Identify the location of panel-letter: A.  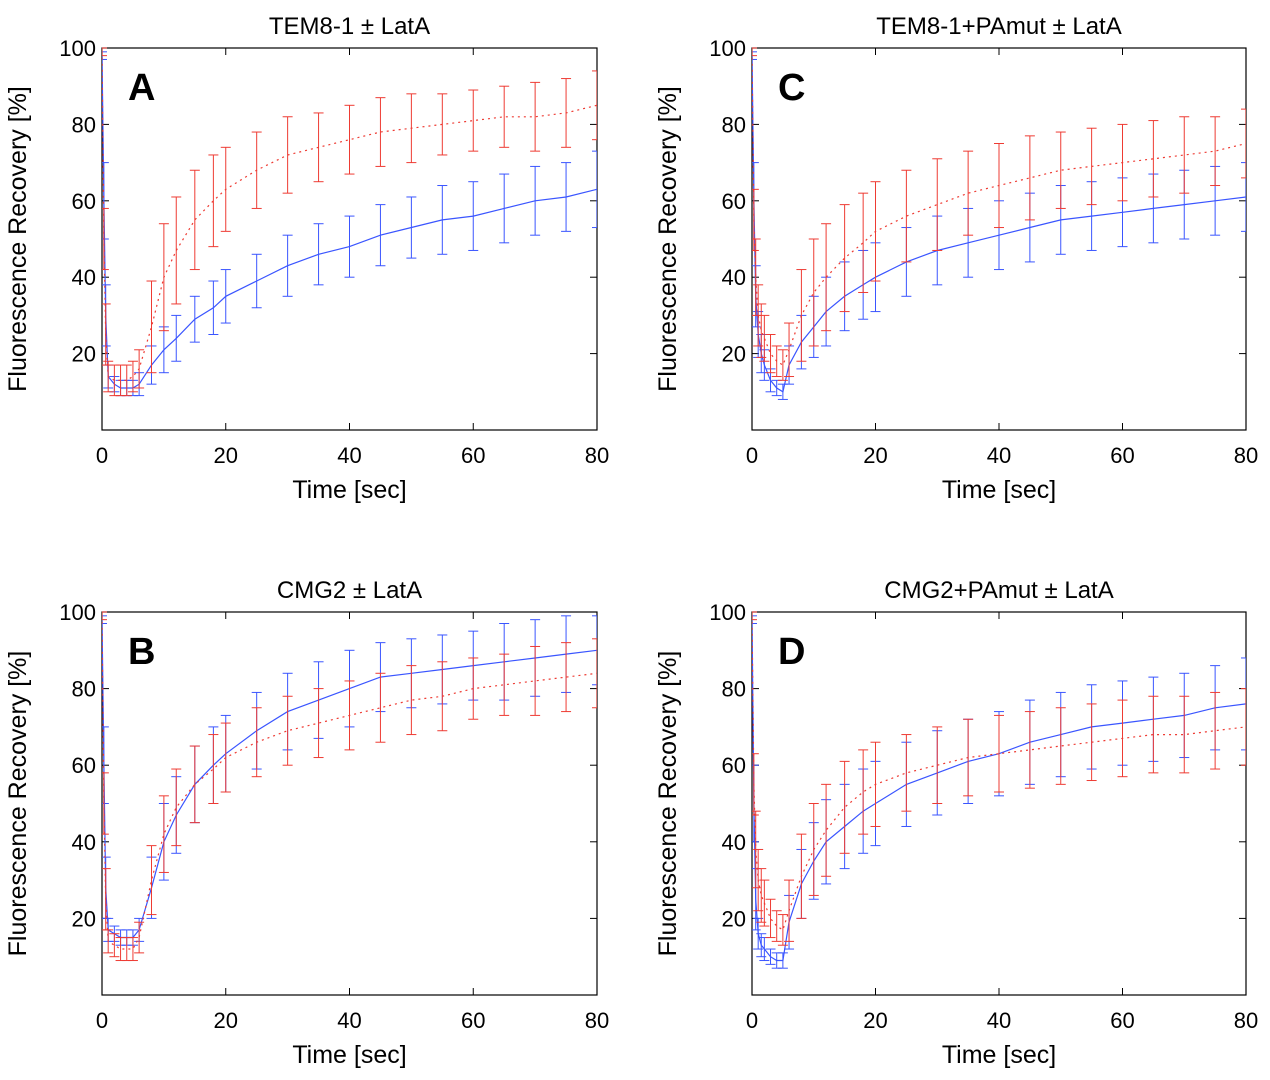
(141, 88).